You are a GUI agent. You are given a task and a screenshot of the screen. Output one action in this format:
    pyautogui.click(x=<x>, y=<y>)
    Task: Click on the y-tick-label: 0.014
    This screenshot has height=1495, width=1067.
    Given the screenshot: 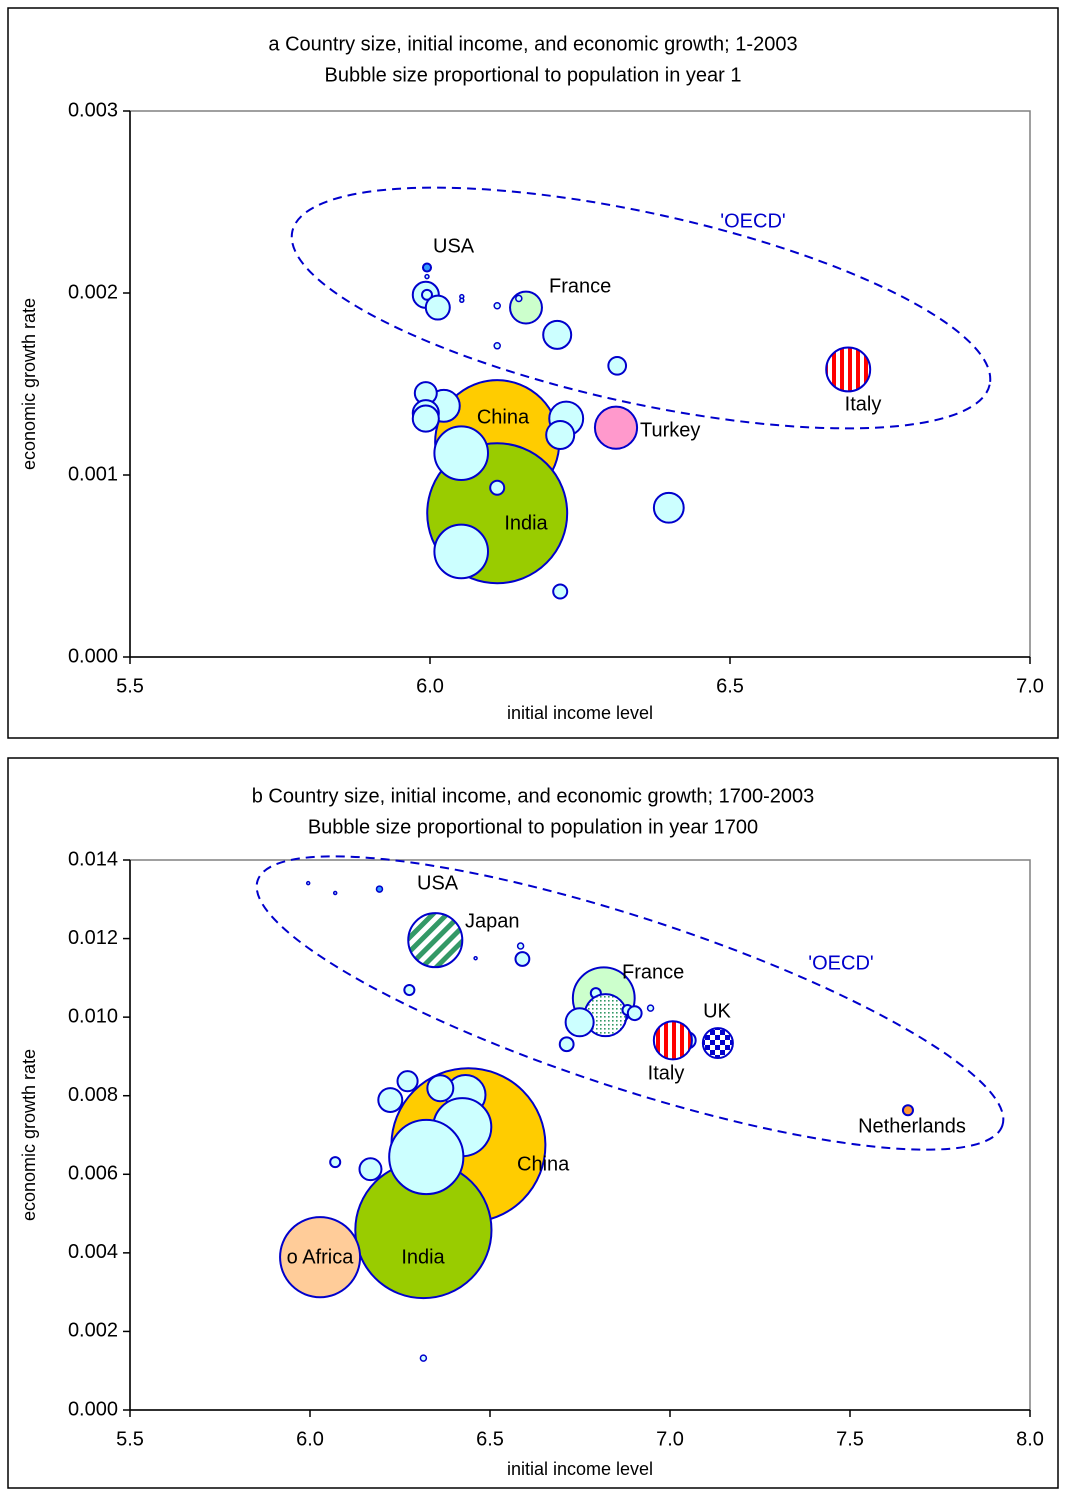 What is the action you would take?
    pyautogui.click(x=93, y=859)
    